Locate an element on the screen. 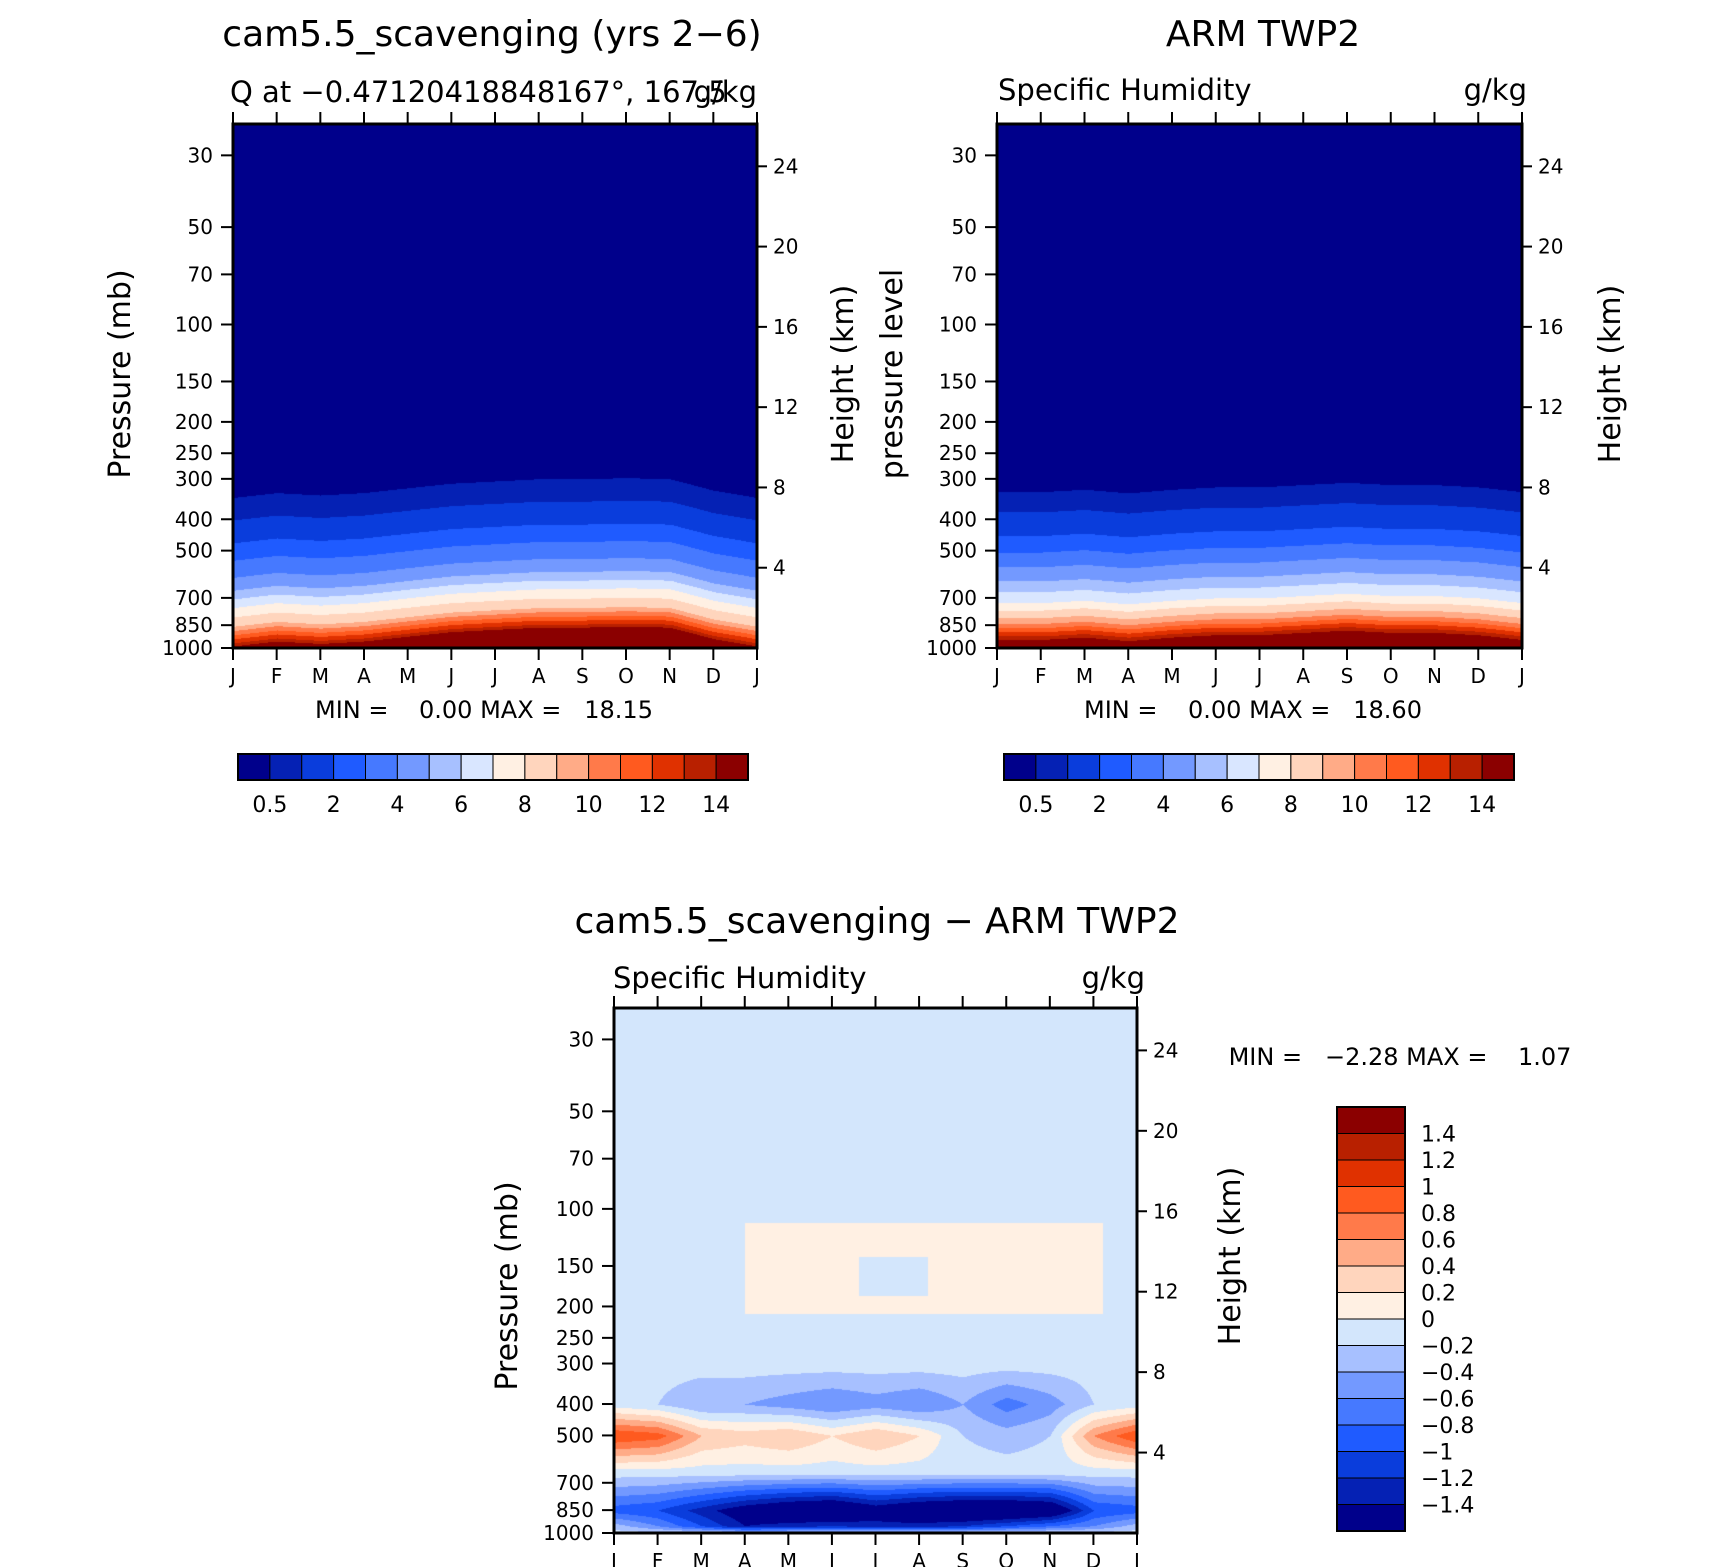 The width and height of the screenshot is (1710, 1567). panel2-ytick-label: 700 is located at coordinates (575, 1483).